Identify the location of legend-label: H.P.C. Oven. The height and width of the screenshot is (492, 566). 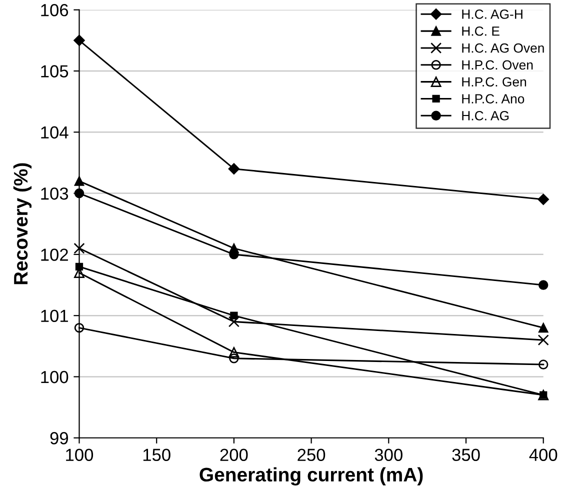
(497, 65).